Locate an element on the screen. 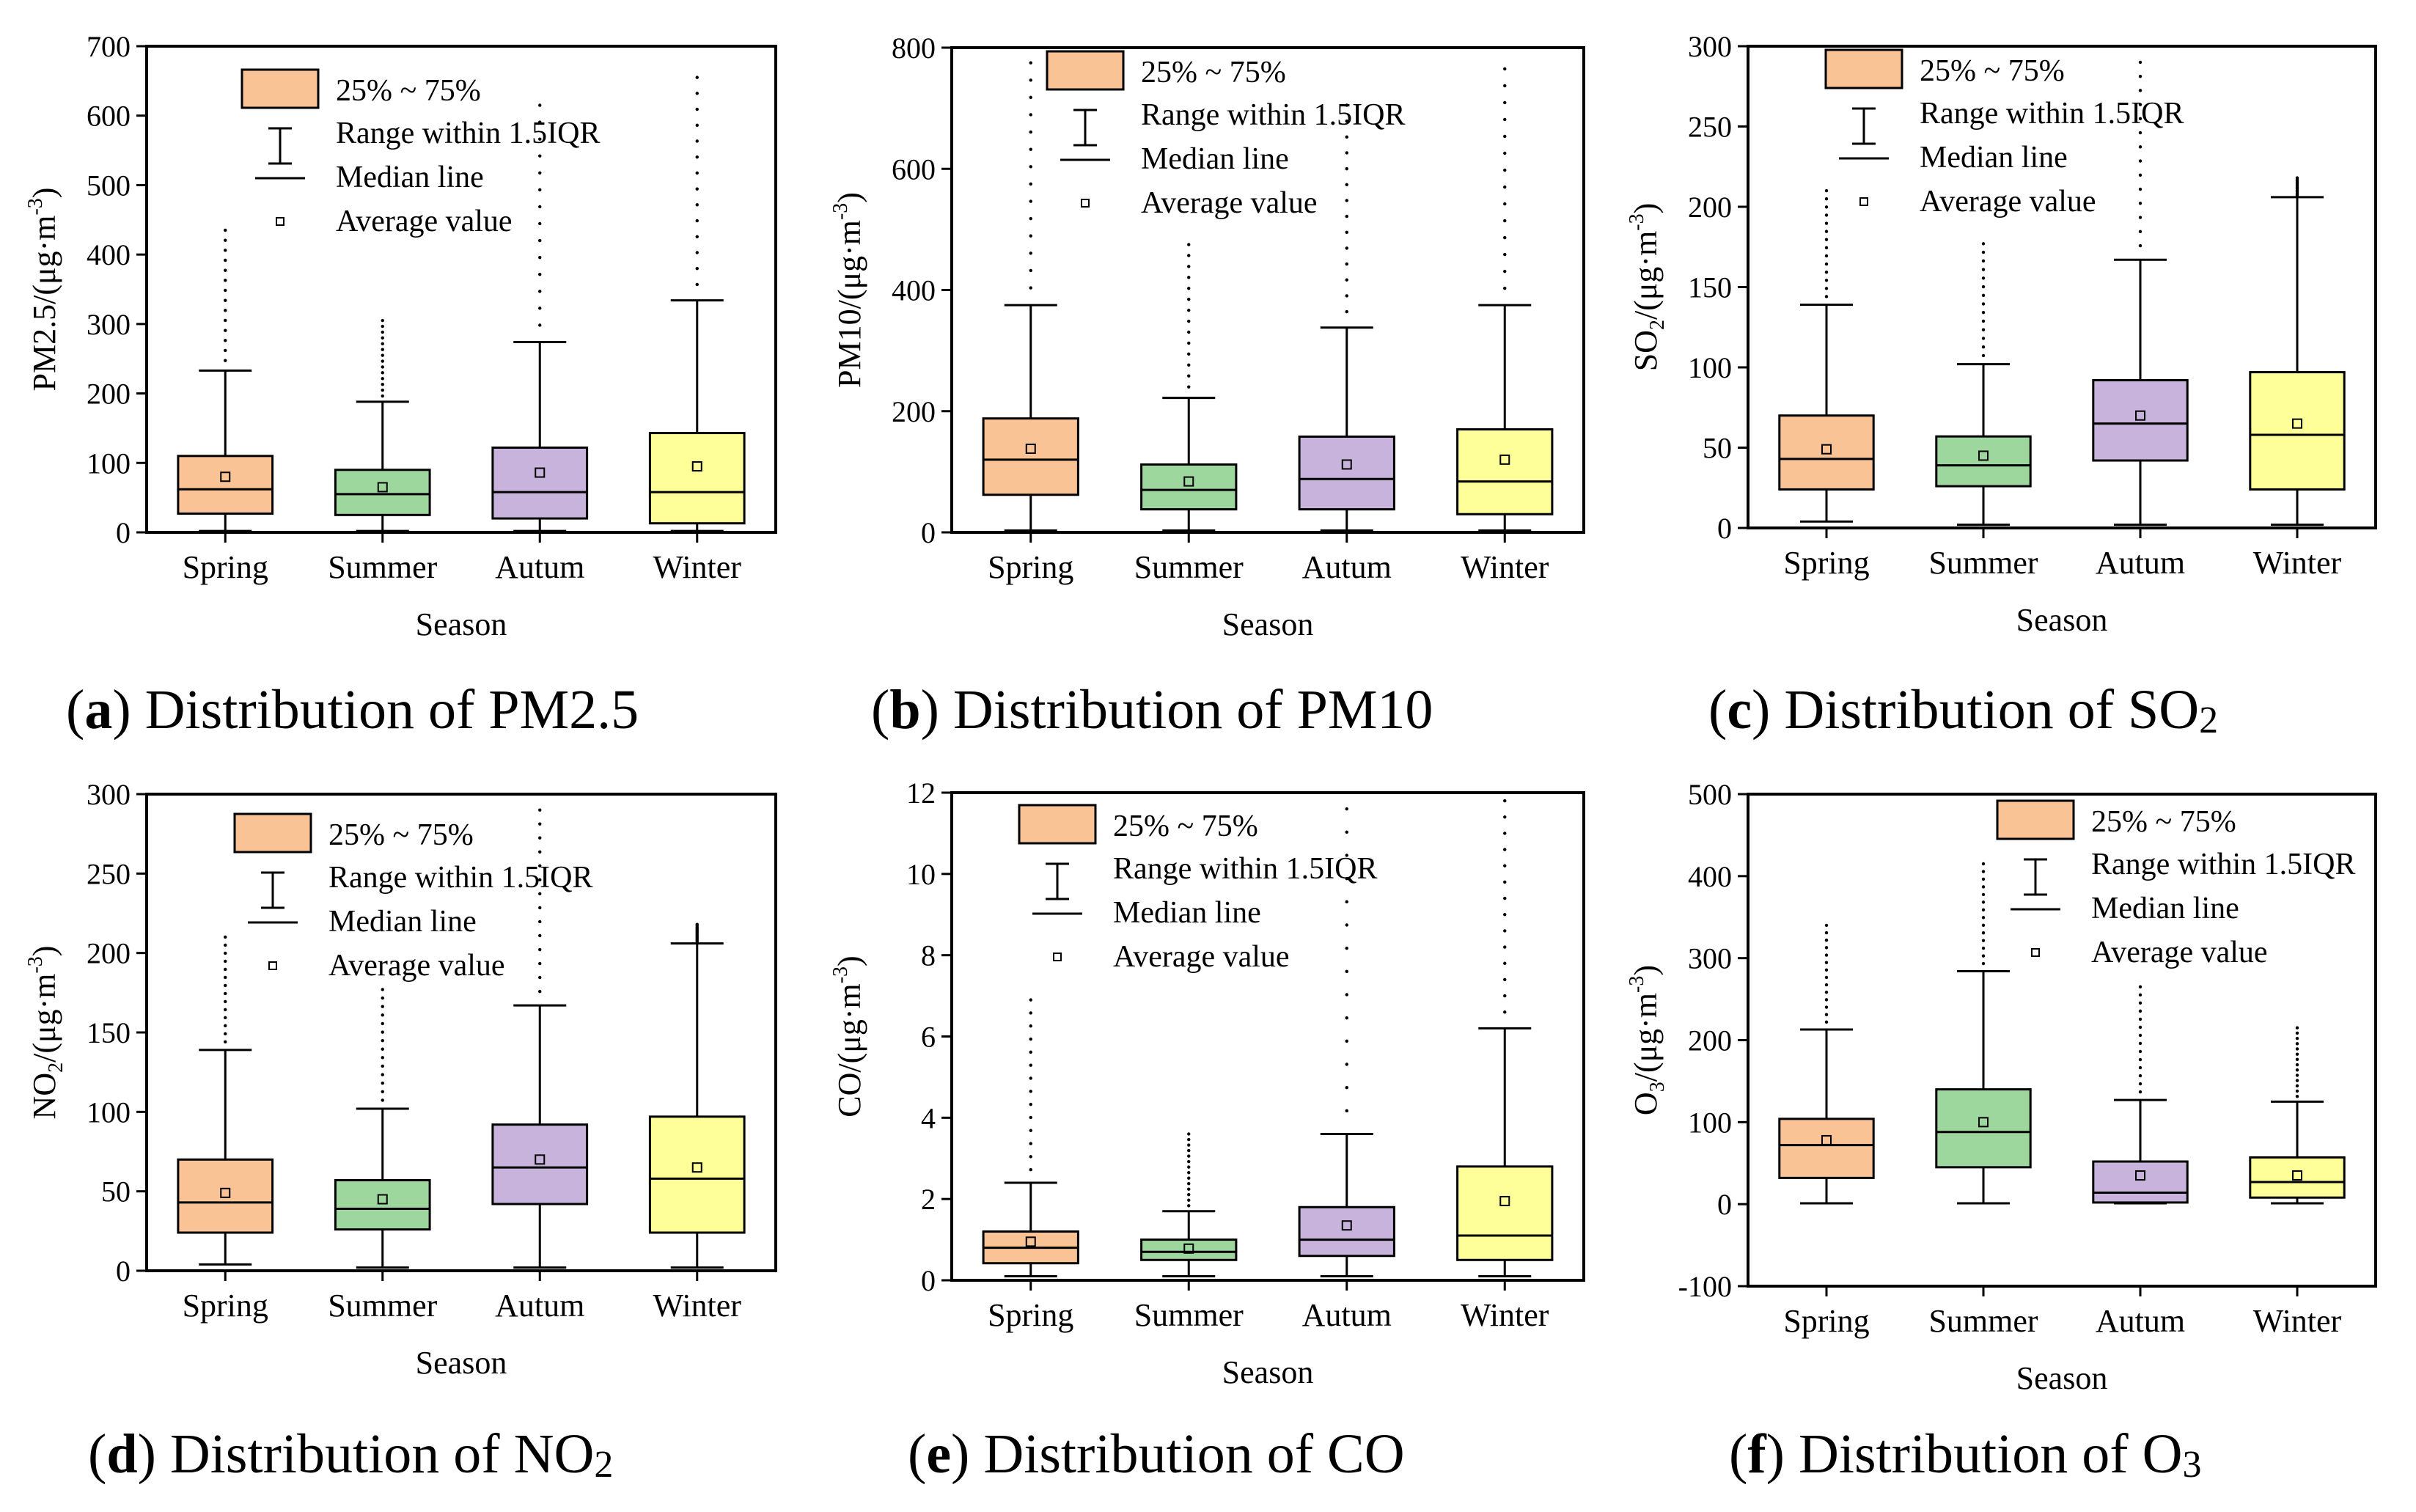 The height and width of the screenshot is (1512, 2416). x-tick-label: Spring is located at coordinates (1030, 1315).